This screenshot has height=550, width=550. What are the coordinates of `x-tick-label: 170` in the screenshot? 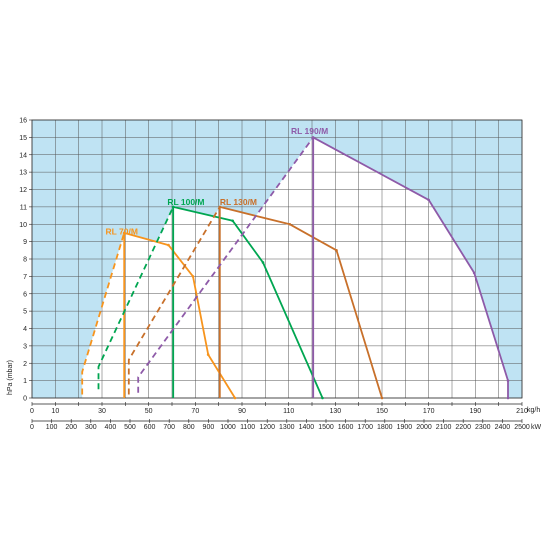 It's located at (429, 411).